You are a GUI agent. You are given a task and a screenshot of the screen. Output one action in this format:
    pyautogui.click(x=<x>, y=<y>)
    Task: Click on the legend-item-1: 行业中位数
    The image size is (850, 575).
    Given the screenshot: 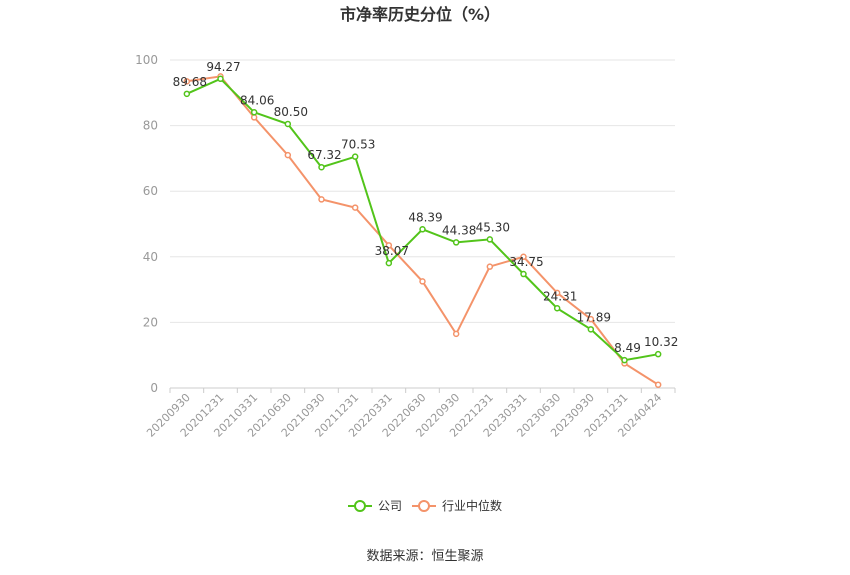 What is the action you would take?
    pyautogui.click(x=457, y=505)
    